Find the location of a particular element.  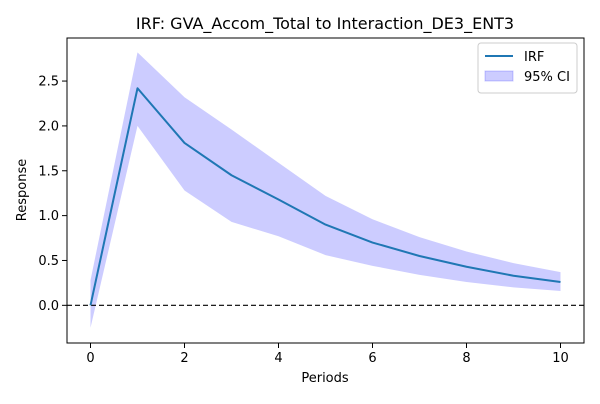

legend-irf-label: IRF is located at coordinates (534, 57).